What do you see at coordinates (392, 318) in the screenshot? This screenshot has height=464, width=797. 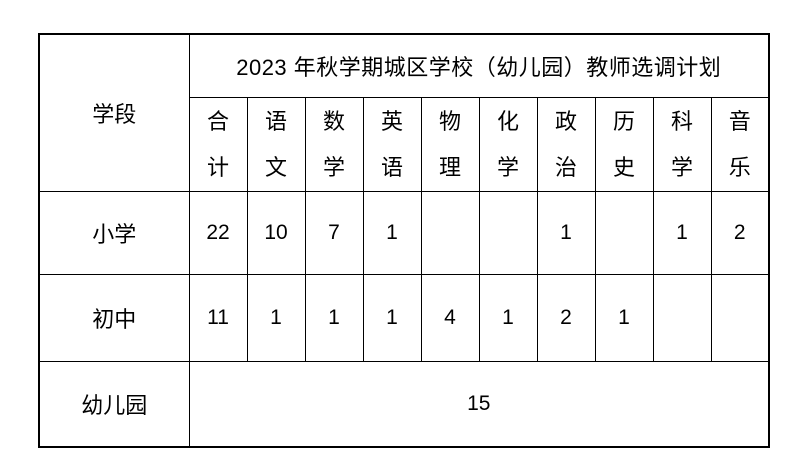 I see `cell-middle-english: 1` at bounding box center [392, 318].